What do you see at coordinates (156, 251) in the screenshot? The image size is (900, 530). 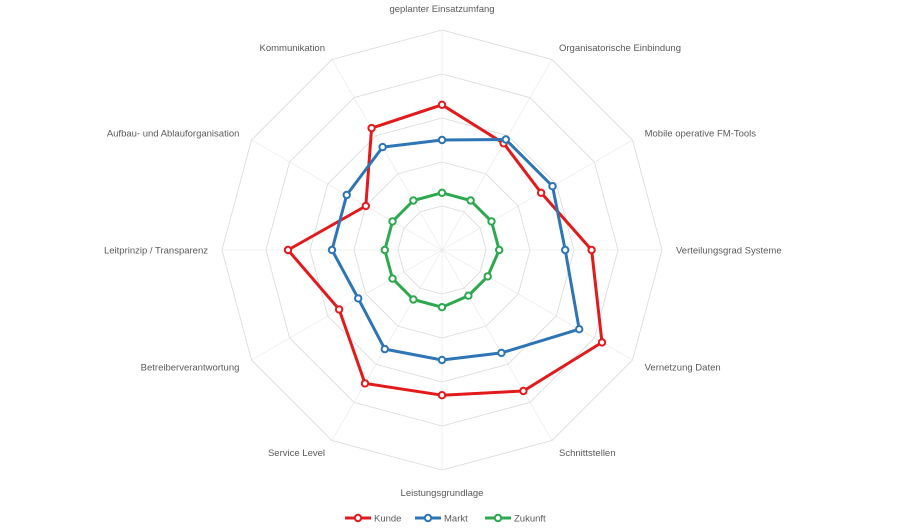 I see `axis-label-9: Leitprinzip / Transparenz` at bounding box center [156, 251].